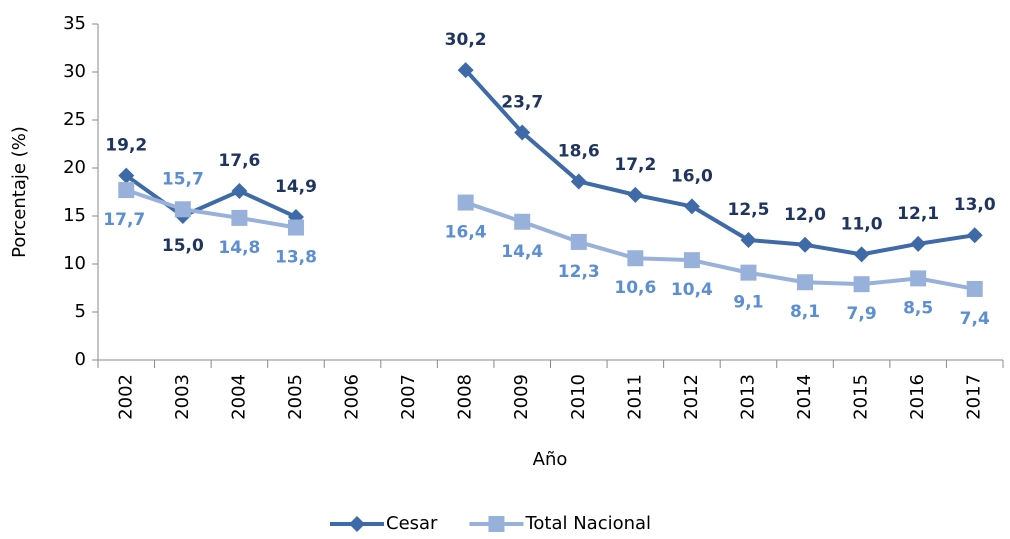 The image size is (1010, 539). Describe the element at coordinates (805, 312) in the screenshot. I see `value-label: 8,1` at that location.